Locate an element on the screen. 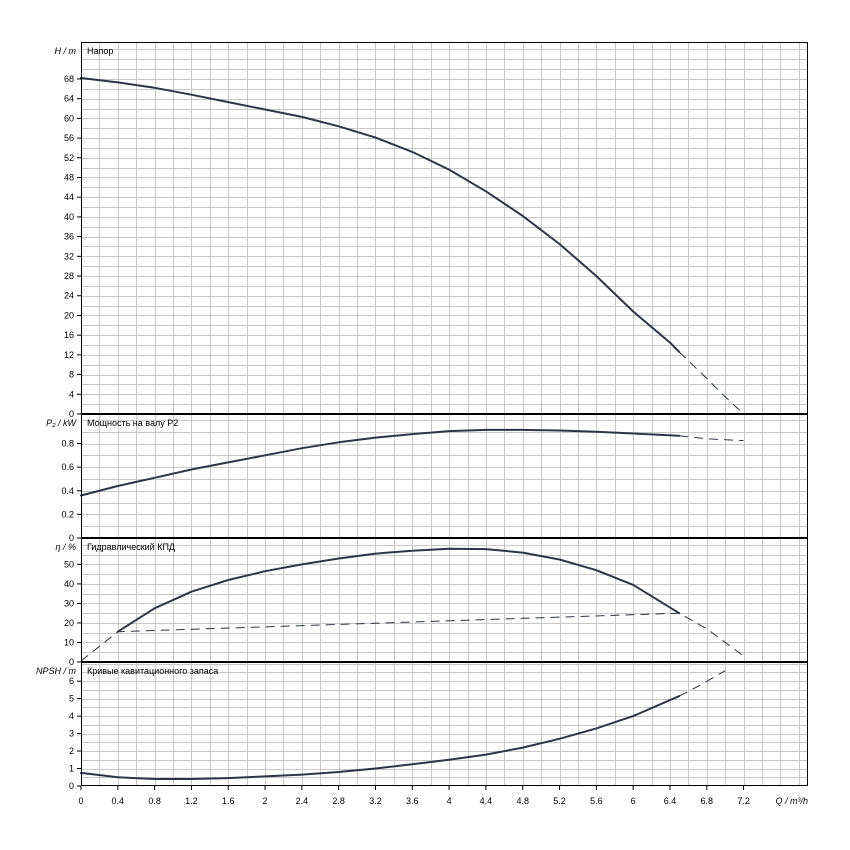  y-tick-label: 50 is located at coordinates (69, 564).